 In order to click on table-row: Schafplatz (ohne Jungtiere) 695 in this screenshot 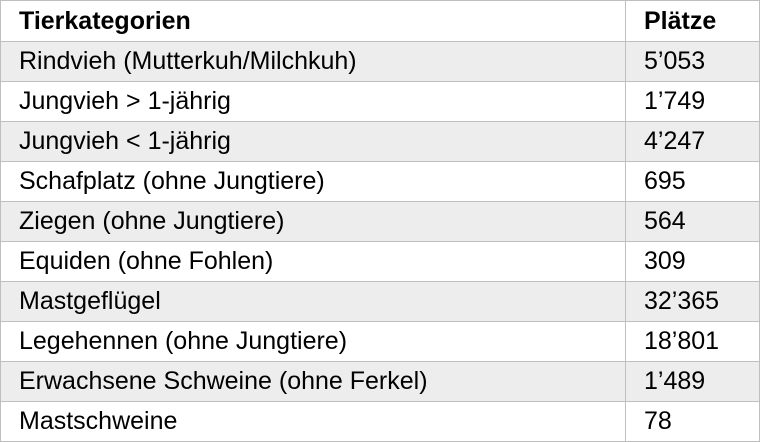, I will do `click(380, 181)`.